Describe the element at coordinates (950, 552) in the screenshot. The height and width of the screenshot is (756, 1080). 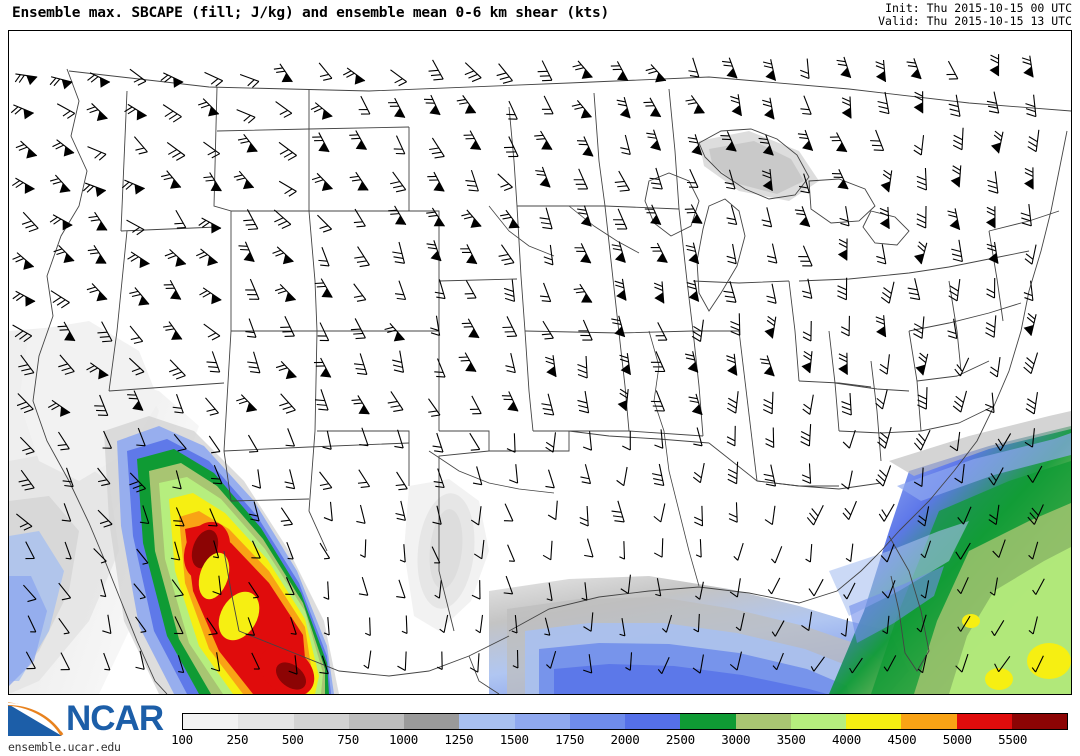
I see `cape-fill-southeast` at that location.